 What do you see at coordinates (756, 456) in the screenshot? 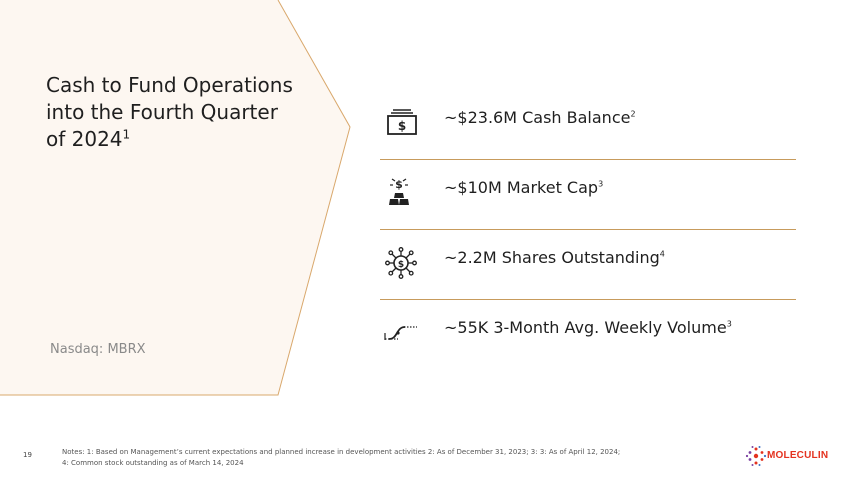
I see `molecule-logo-icon` at bounding box center [756, 456].